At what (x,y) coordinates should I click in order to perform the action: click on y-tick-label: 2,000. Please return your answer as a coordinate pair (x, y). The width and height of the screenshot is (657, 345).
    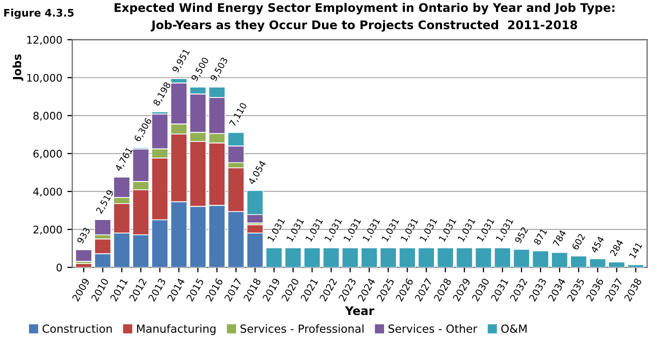
    Looking at the image, I should click on (47, 230).